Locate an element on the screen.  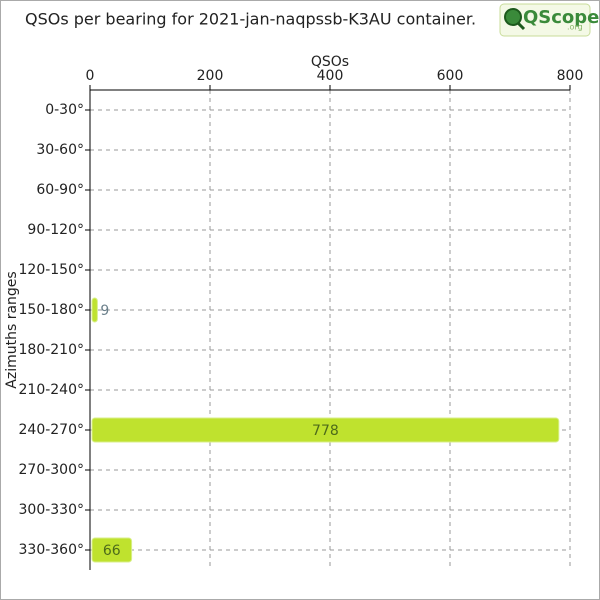
x-tick-label: 400 is located at coordinates (330, 76).